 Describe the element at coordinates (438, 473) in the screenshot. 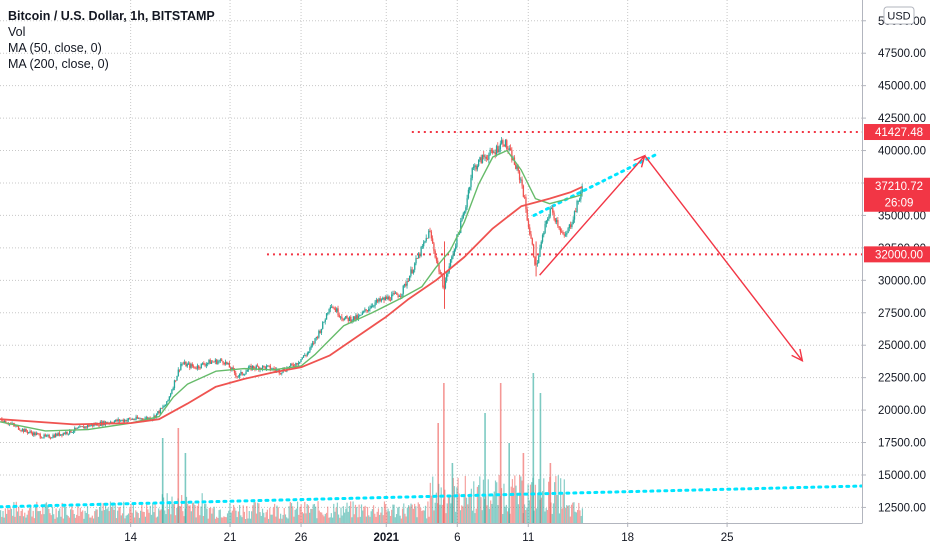

I see `volume-spike` at that location.